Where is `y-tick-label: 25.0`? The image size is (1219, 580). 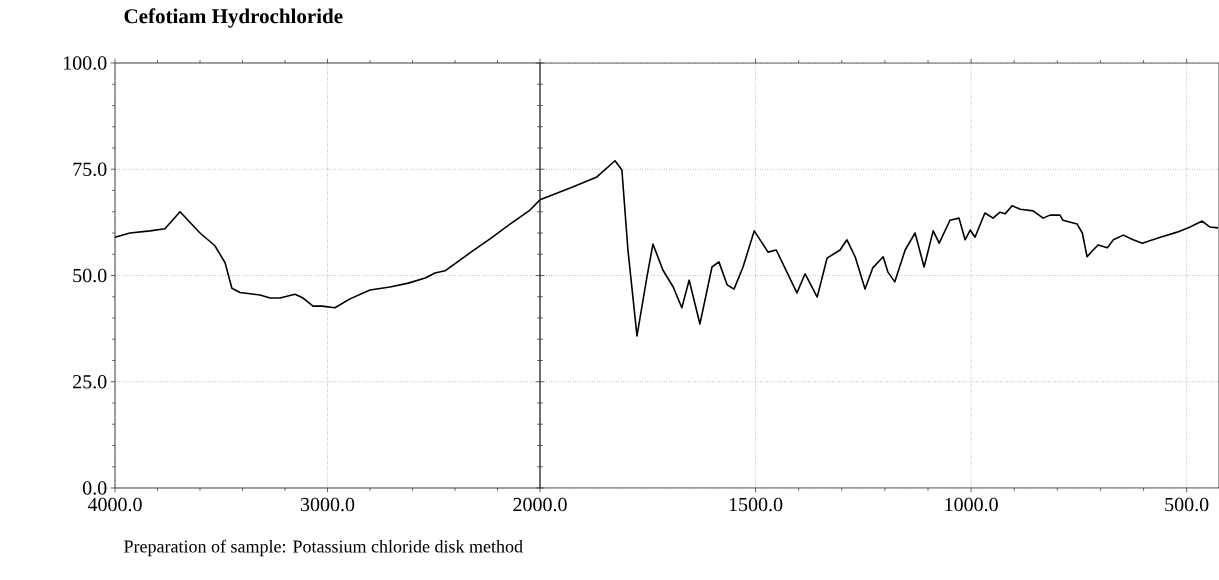
y-tick-label: 25.0 is located at coordinates (90, 381).